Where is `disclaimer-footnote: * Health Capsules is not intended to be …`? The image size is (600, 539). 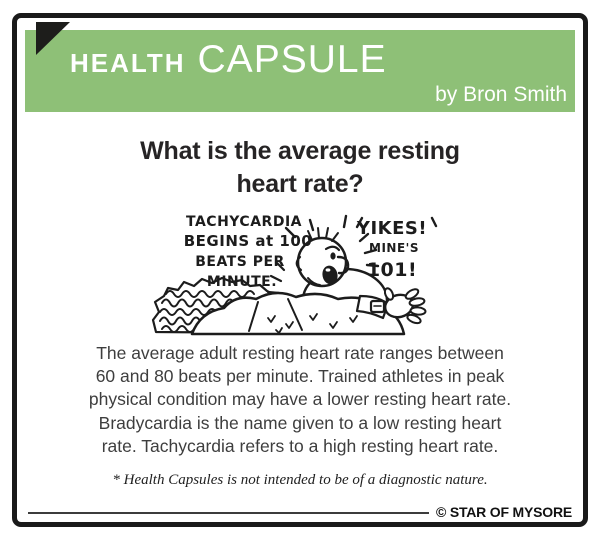 disclaimer-footnote: * Health Capsules is not intended to be … is located at coordinates (300, 480).